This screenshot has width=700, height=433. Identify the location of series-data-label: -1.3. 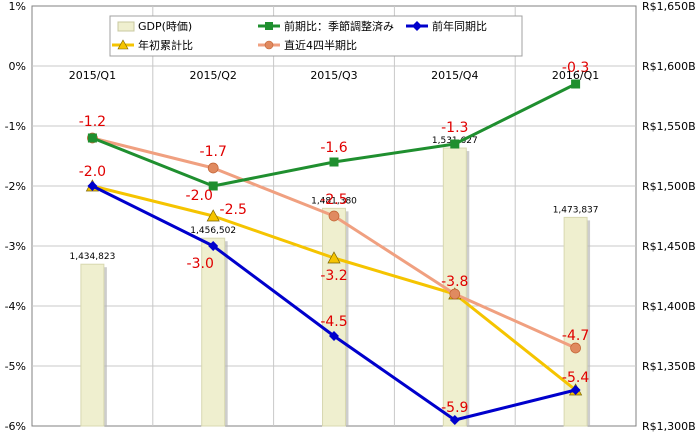
(454, 128).